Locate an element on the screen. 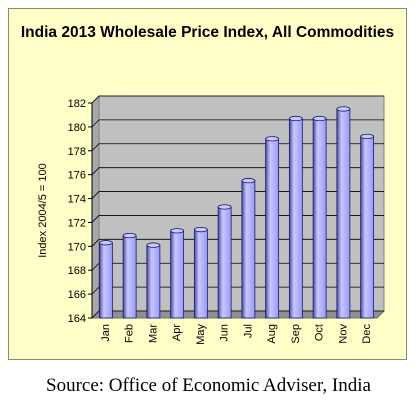 The width and height of the screenshot is (417, 411). y-tick-label: 174 is located at coordinates (77, 200).